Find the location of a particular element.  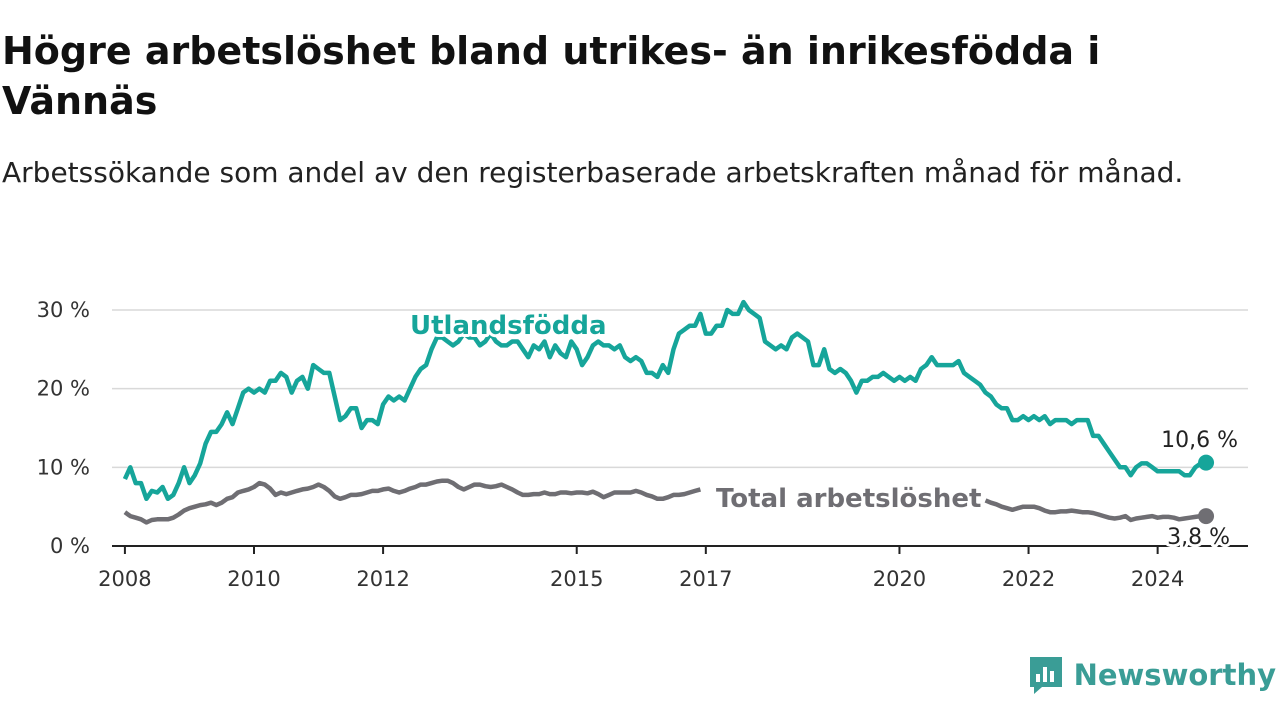

x-tick-label: 2022 is located at coordinates (1028, 579).